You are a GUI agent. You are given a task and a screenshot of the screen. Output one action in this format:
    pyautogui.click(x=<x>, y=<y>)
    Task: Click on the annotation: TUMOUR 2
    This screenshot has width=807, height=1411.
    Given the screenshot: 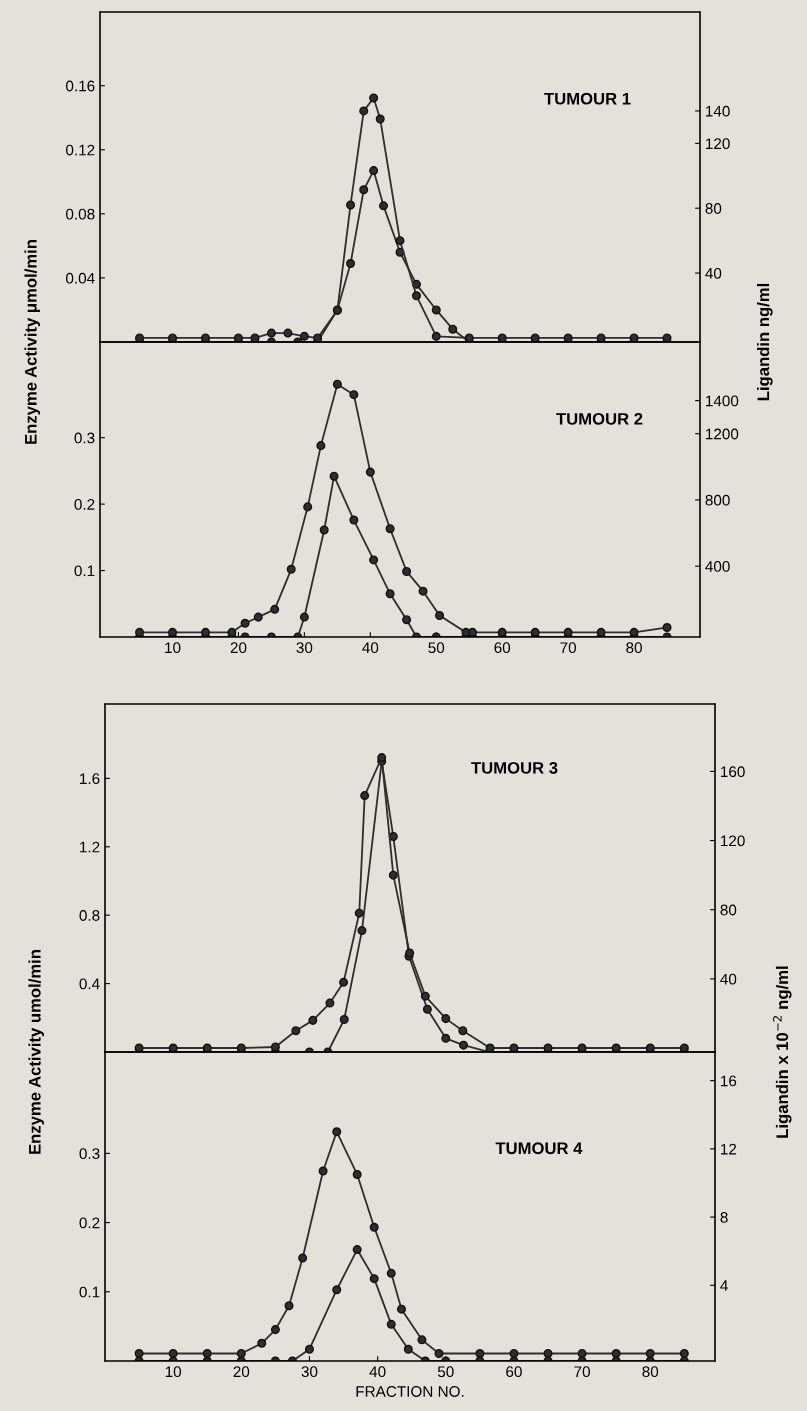 What is the action you would take?
    pyautogui.click(x=599, y=418)
    